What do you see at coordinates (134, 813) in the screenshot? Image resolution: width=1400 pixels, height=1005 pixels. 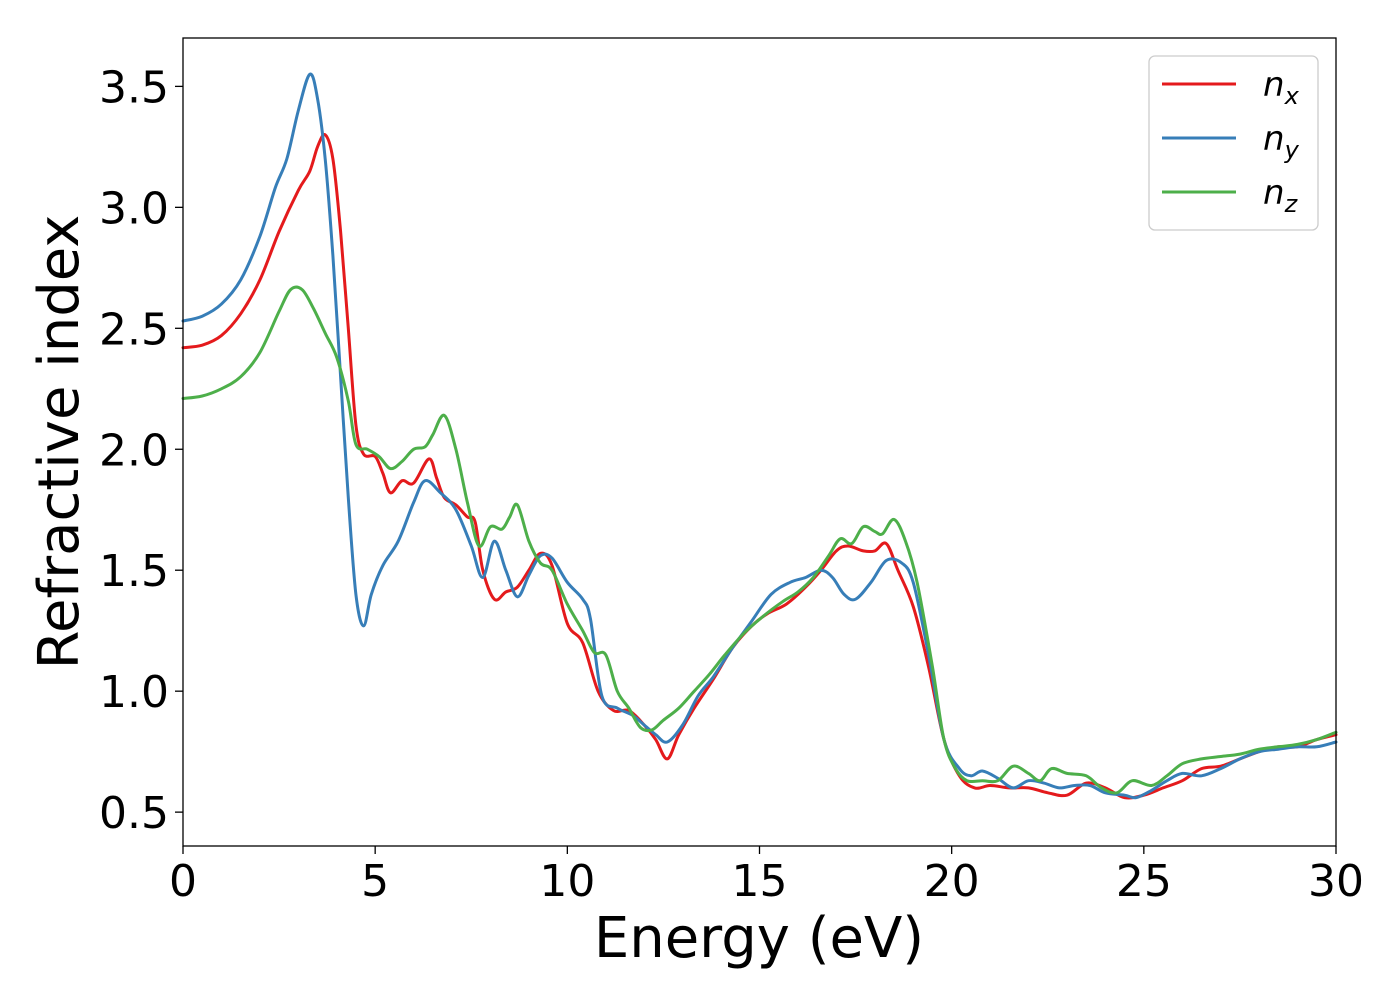 I see `y-tick-label: 0.5` at bounding box center [134, 813].